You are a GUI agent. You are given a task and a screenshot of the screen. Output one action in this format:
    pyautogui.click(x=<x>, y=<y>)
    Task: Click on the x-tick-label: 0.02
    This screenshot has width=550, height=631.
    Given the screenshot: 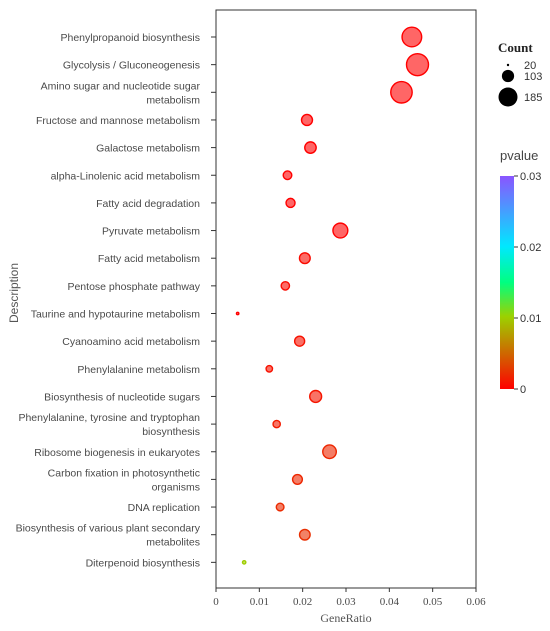 What is the action you would take?
    pyautogui.click(x=302, y=602)
    